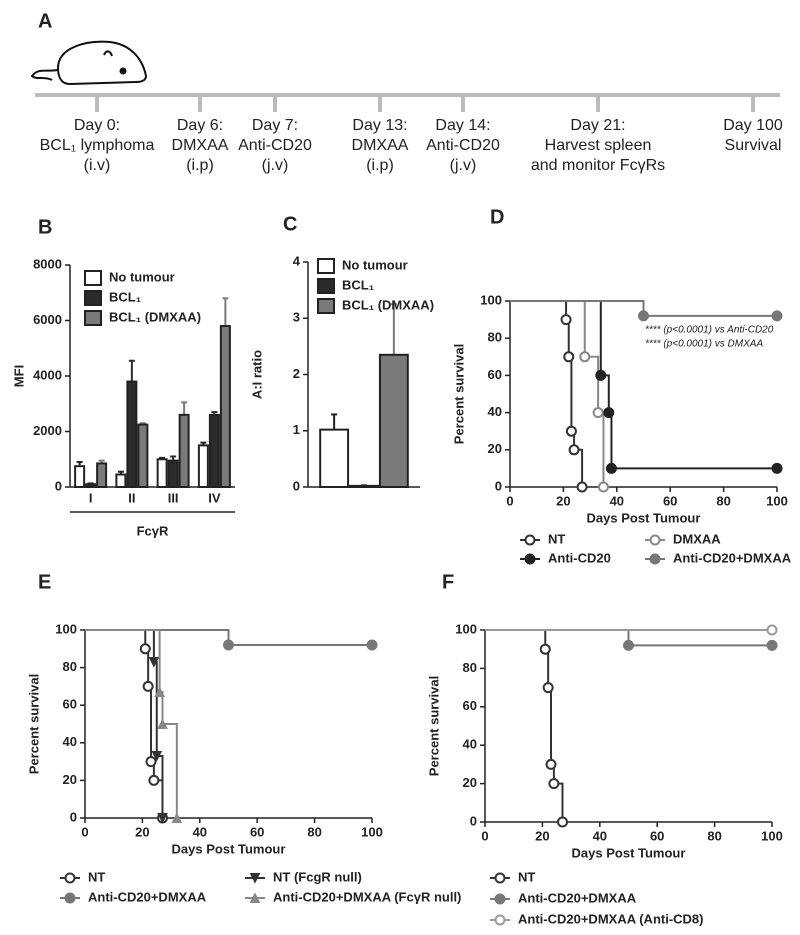 This screenshot has height=935, width=800. What do you see at coordinates (367, 896) in the screenshot?
I see `legend-label: Anti-CD20+DMXAA (FcγR null)` at bounding box center [367, 896].